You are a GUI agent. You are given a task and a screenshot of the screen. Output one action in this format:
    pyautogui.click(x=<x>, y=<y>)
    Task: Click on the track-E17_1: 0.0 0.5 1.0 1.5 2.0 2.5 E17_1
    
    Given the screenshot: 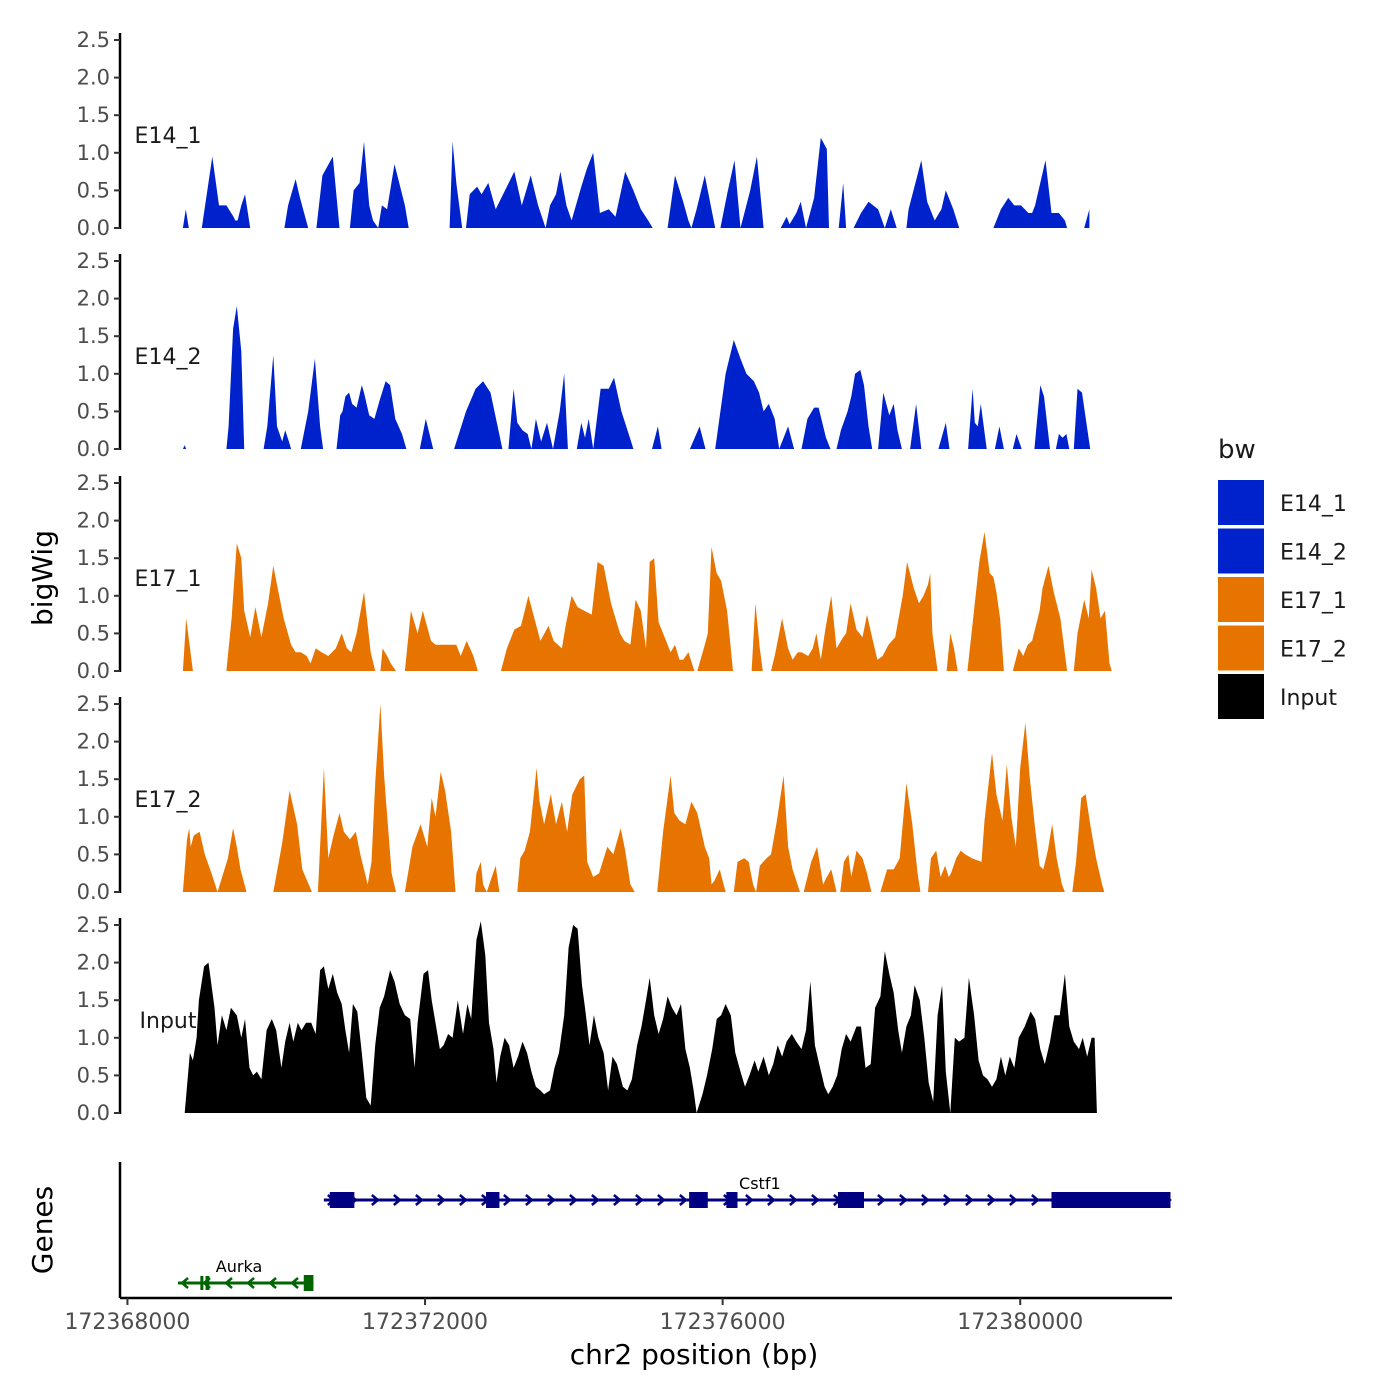 What is the action you would take?
    pyautogui.click(x=594, y=577)
    